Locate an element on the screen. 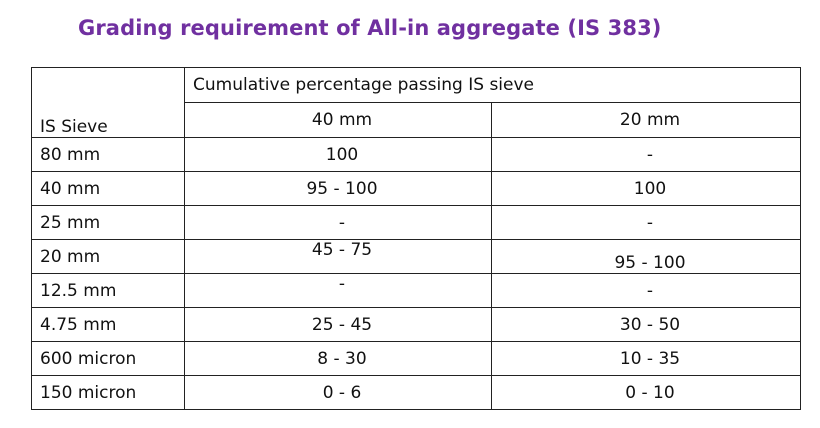 Image resolution: width=820 pixels, height=428 pixels. sieve-cell: 4.75 mm is located at coordinates (108, 324).